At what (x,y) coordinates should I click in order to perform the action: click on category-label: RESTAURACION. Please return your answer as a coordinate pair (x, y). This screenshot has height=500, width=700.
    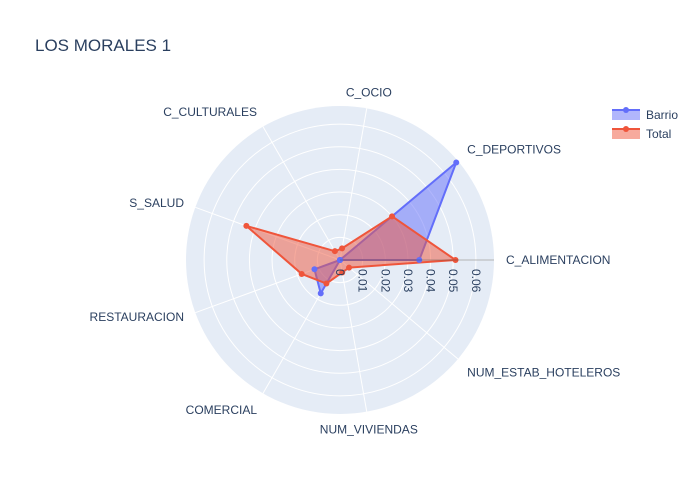
    Looking at the image, I should click on (137, 317).